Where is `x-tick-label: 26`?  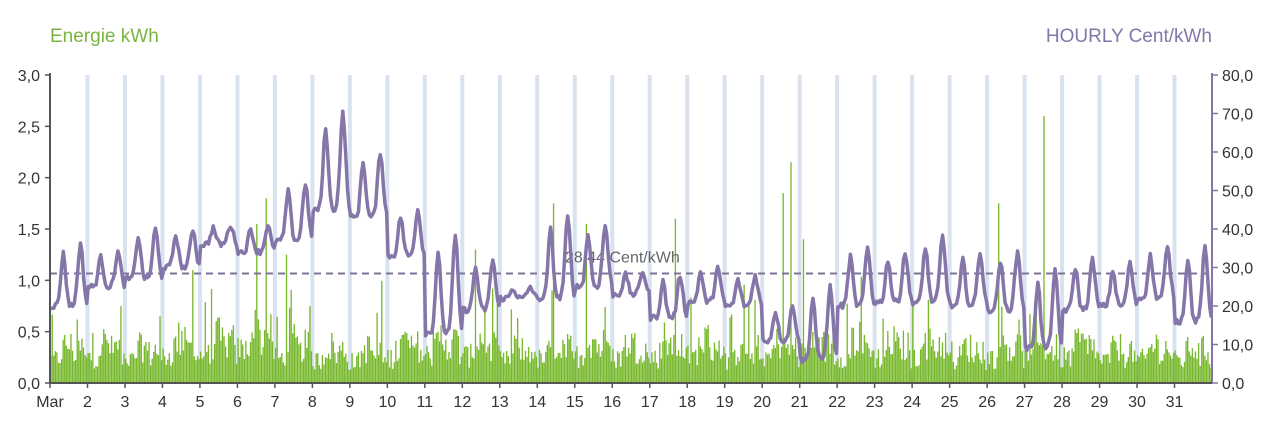 x-tick-label: 26 is located at coordinates (987, 402).